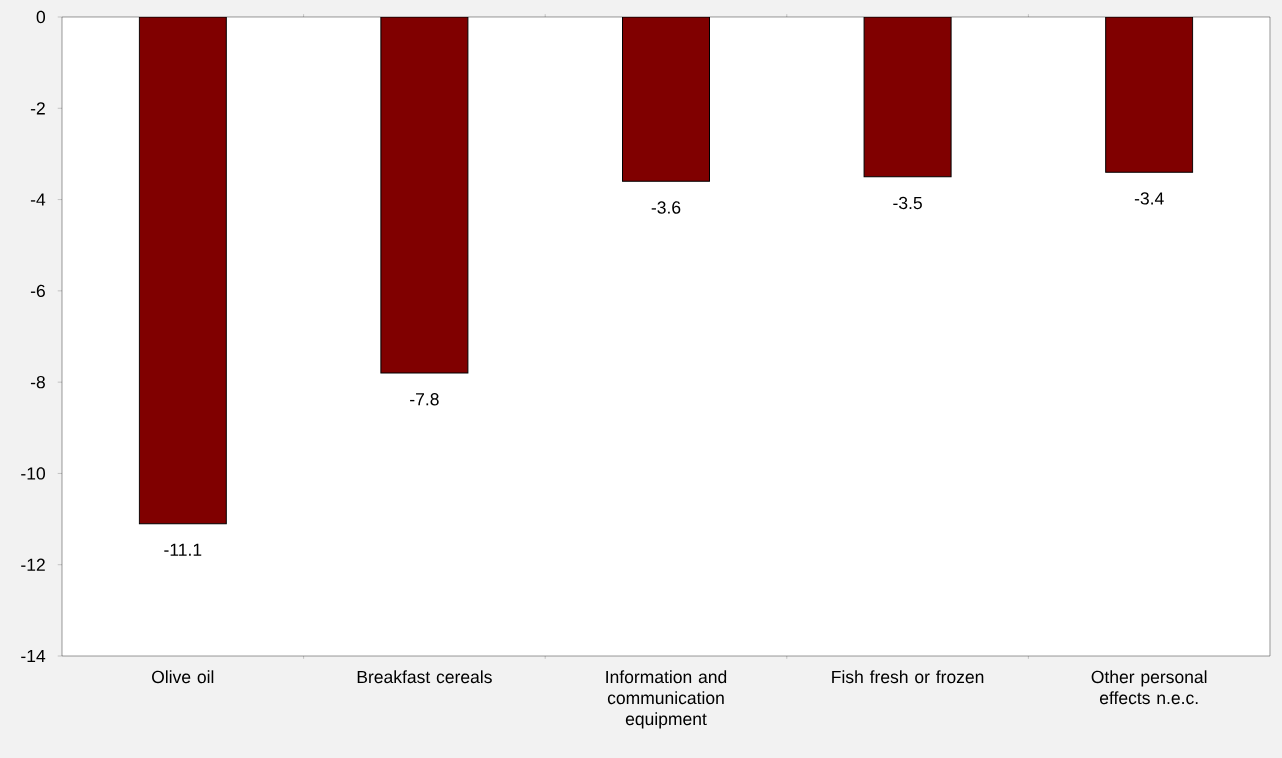 The image size is (1282, 758). Describe the element at coordinates (37, 382) in the screenshot. I see `y-tick-label: -8` at that location.